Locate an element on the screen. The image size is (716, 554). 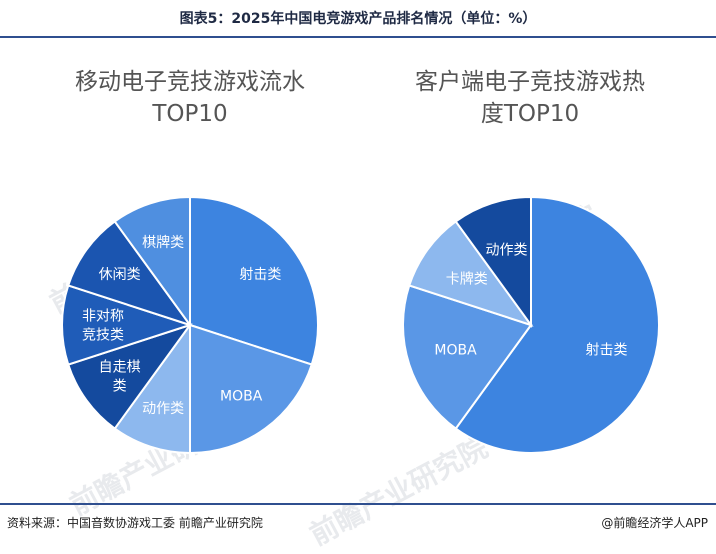
slice-label-1-2: 卡牌类 is located at coordinates (467, 278).